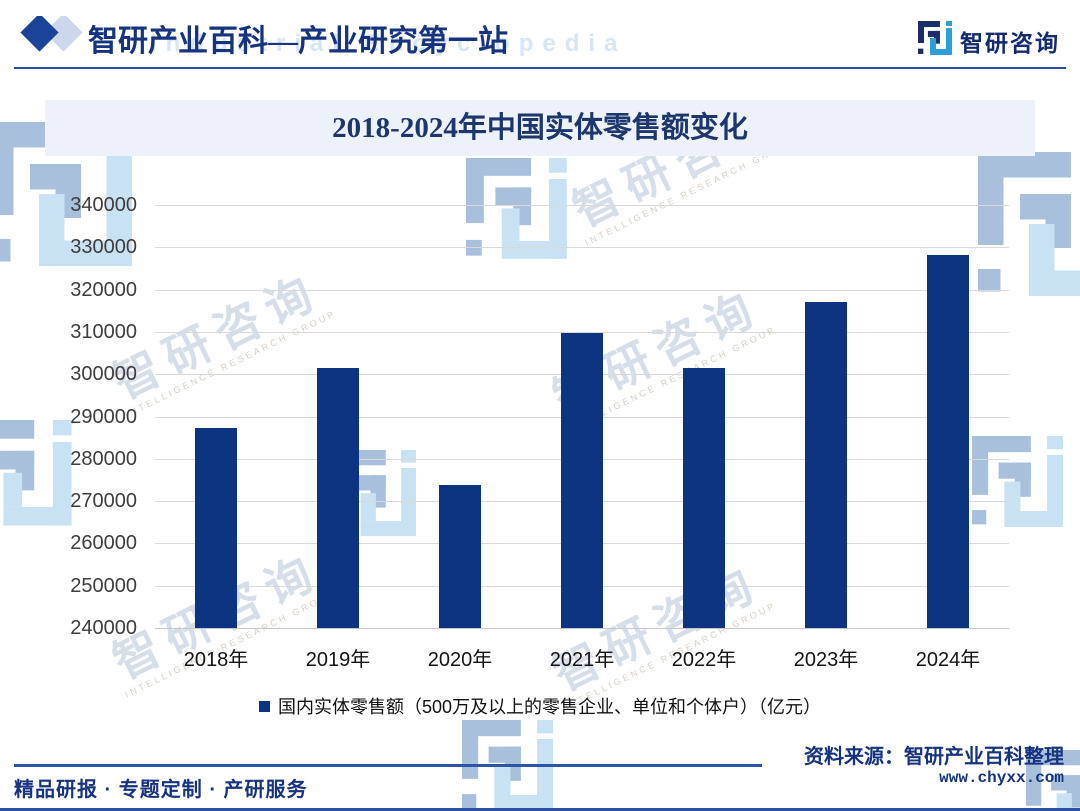 This screenshot has height=811, width=1080. Describe the element at coordinates (264, 706) in the screenshot. I see `legend-marker-icon` at that location.